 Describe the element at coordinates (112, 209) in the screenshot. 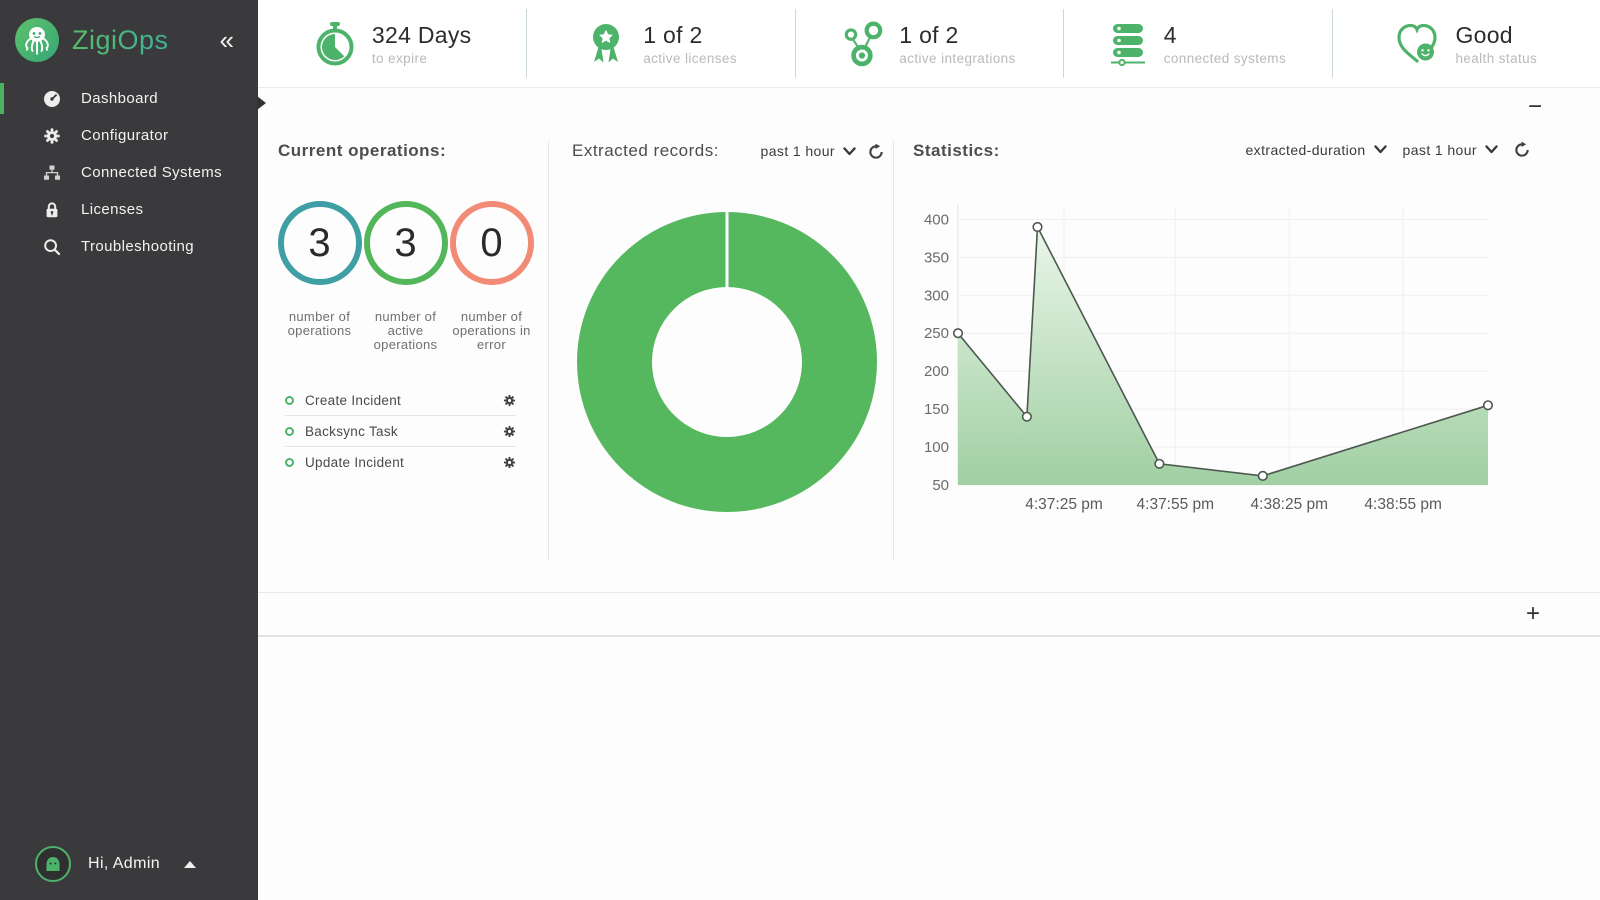

I see `sidebar-item-label: Licenses` at that location.